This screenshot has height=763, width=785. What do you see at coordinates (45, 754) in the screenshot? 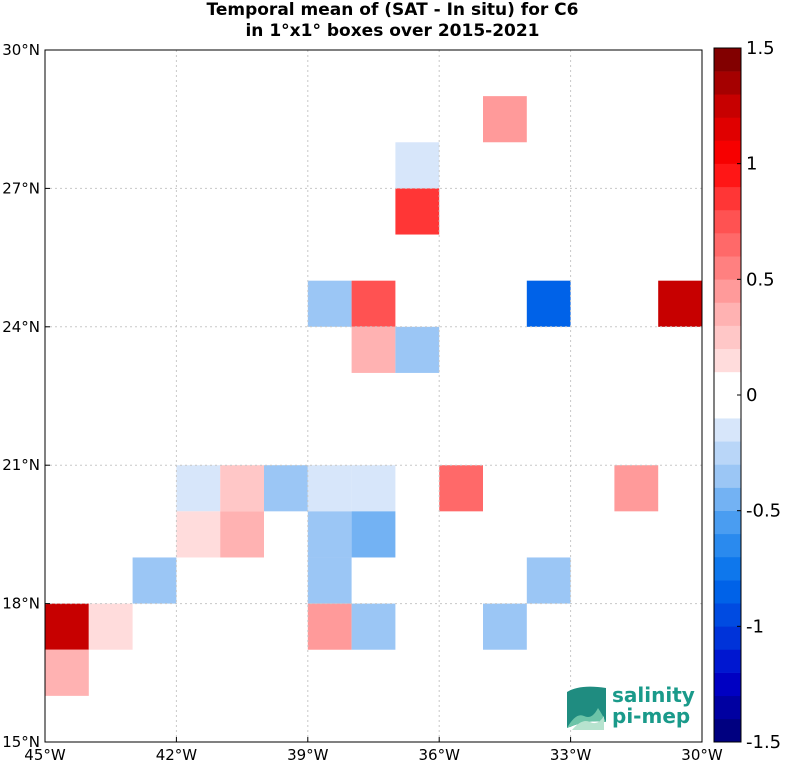
I see `x-tick-label: 45°W` at bounding box center [45, 754].